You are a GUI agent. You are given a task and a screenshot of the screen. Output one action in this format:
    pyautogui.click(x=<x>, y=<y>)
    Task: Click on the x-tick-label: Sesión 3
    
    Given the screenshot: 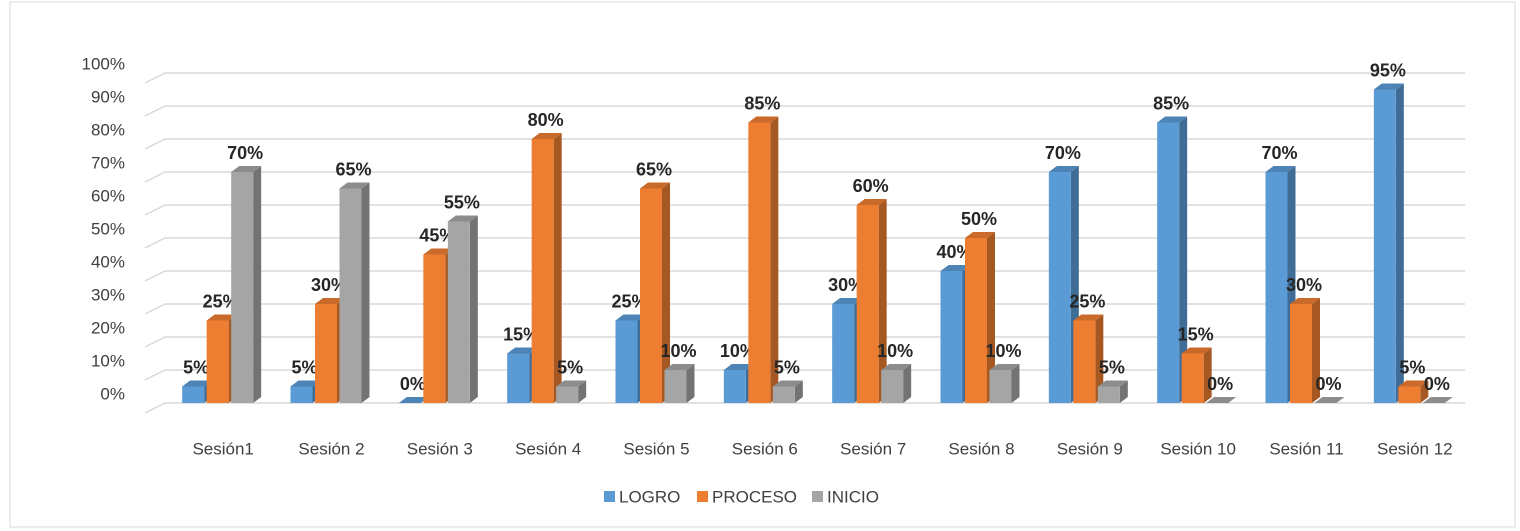 What is the action you would take?
    pyautogui.click(x=440, y=448)
    